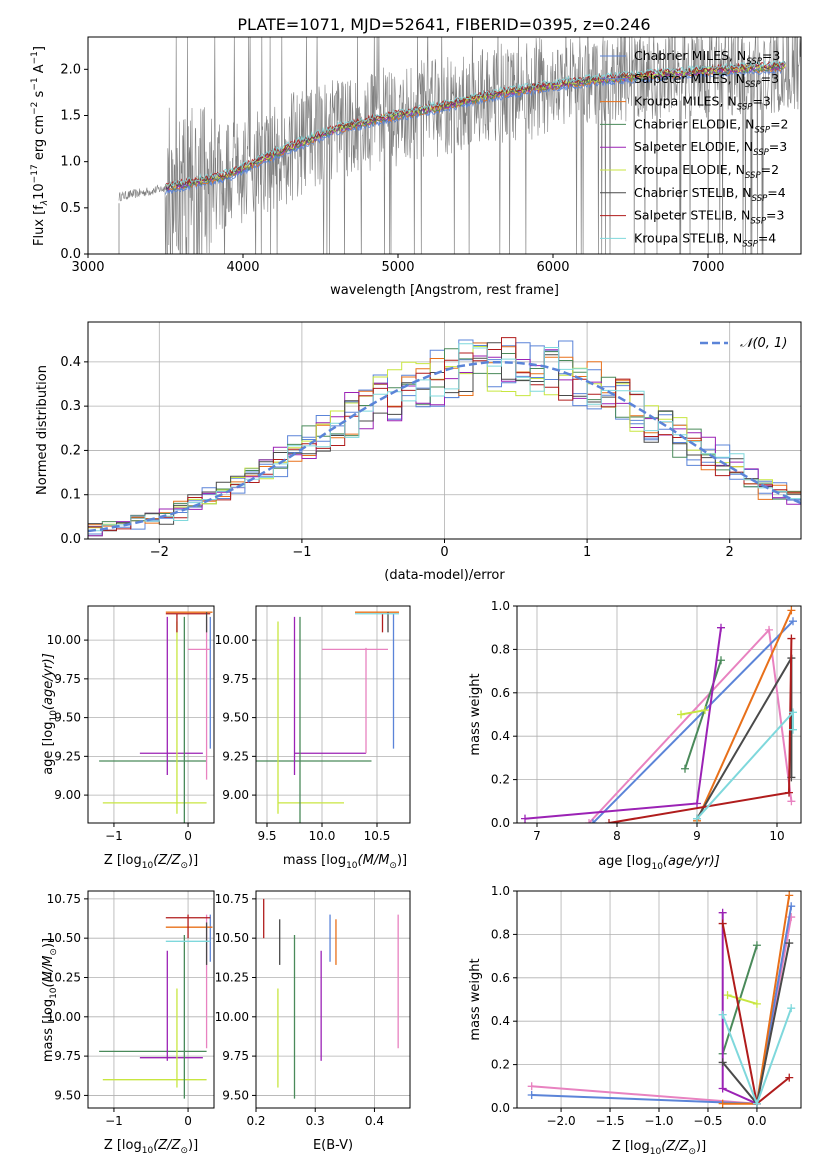 This screenshot has width=819, height=1170. I want to click on y-tick-label: 0.5, so click(70, 208).